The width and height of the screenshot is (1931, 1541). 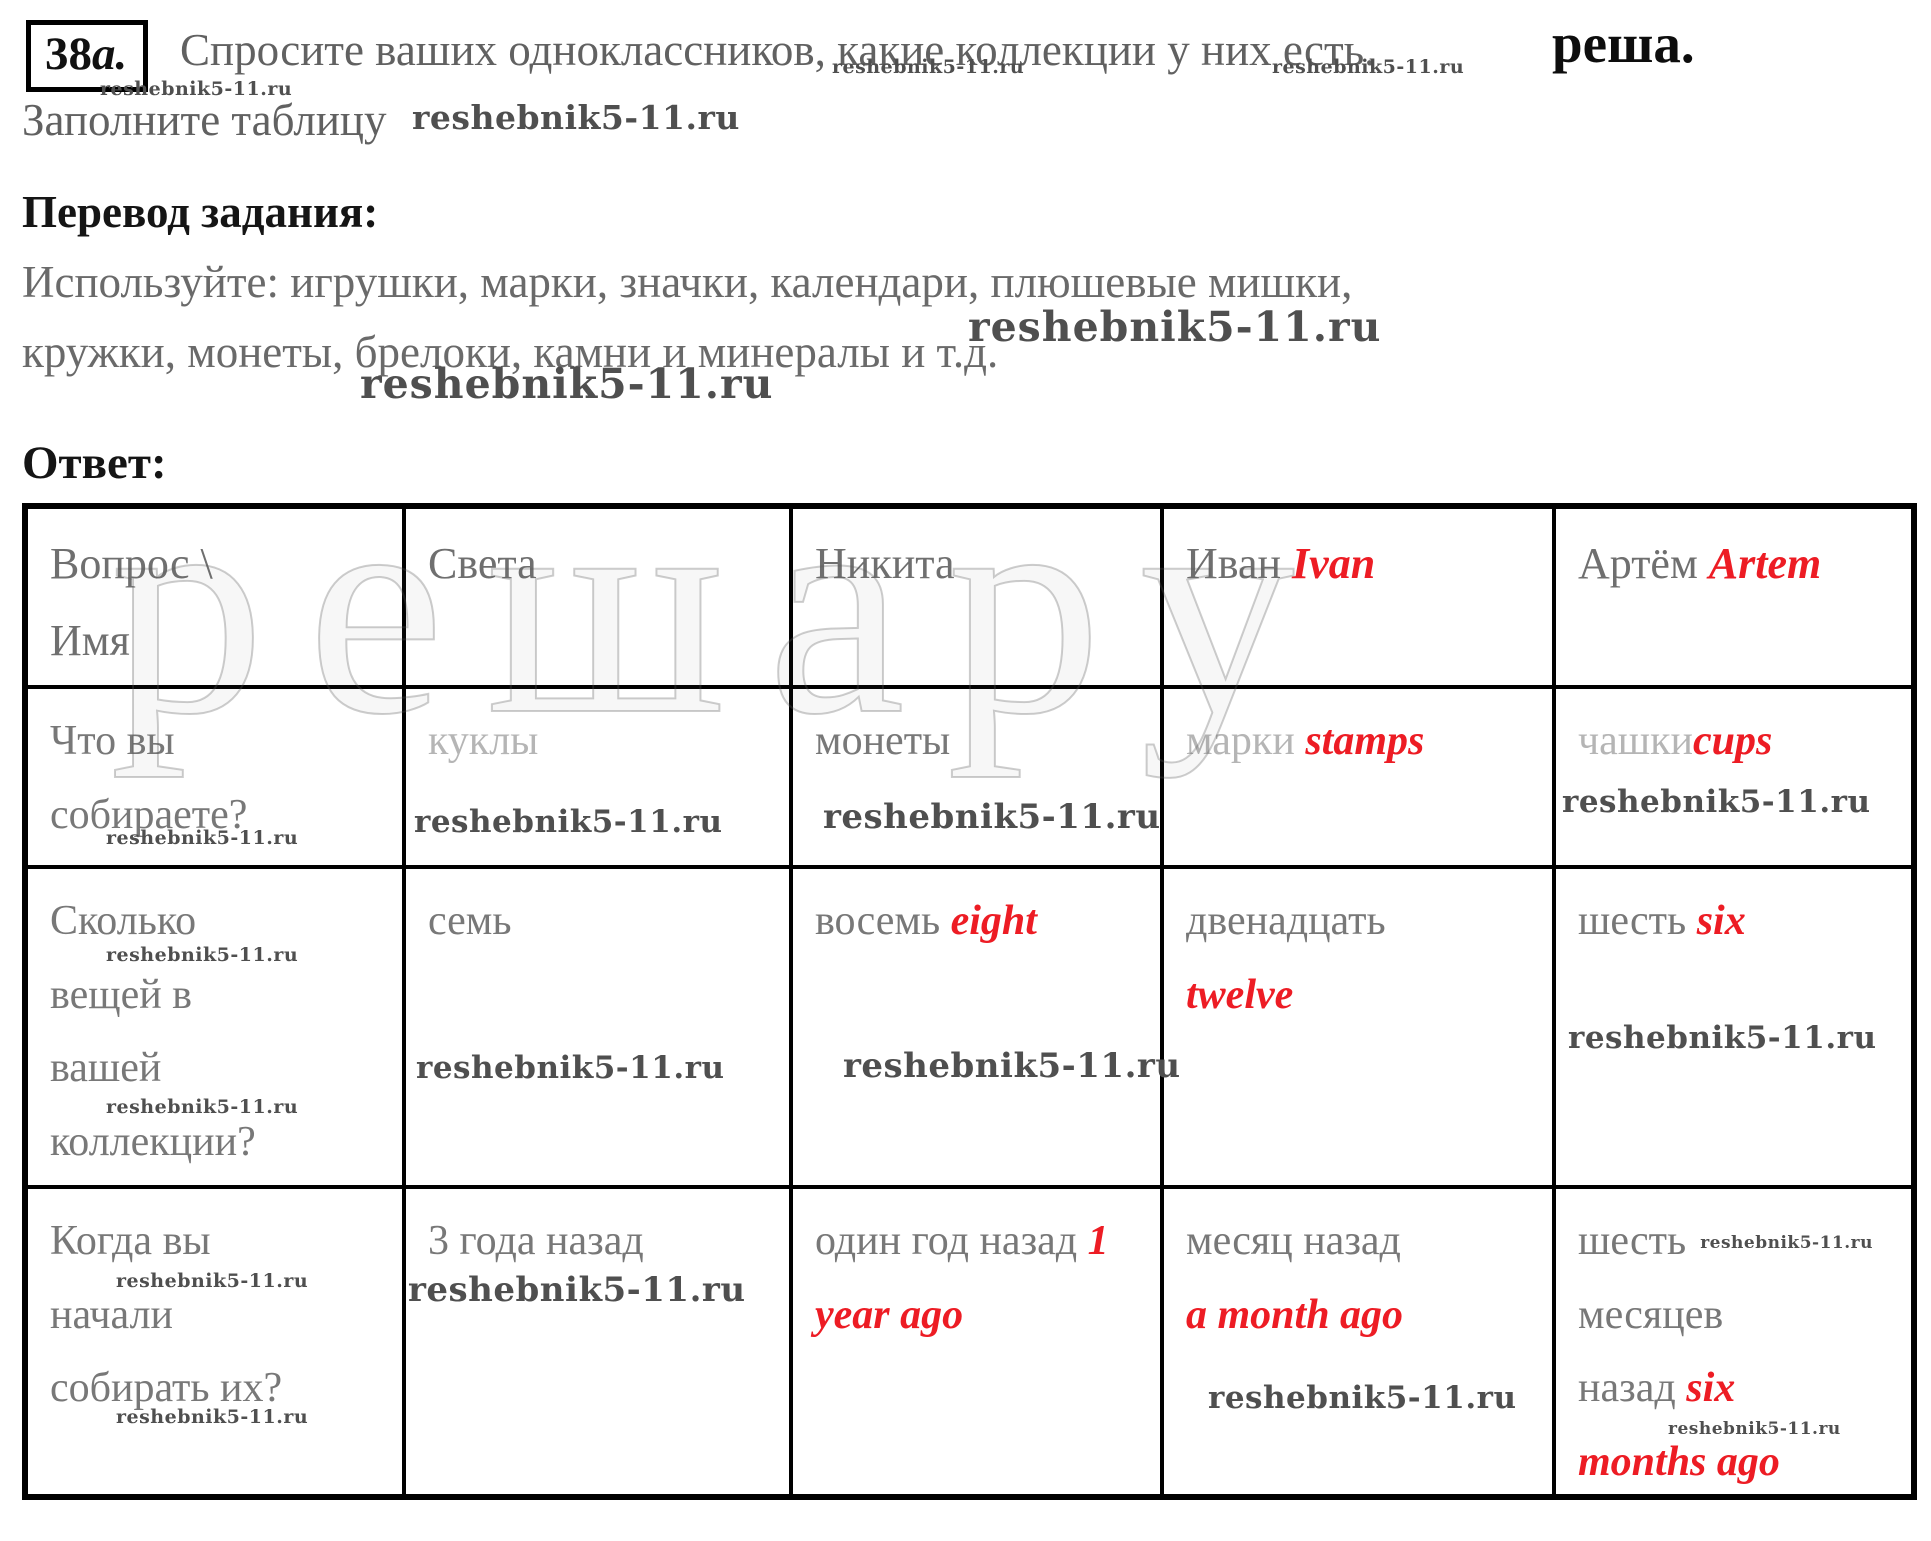 I want to click on header-cell-question-name: Вопрос \ Имя, so click(x=217, y=599).